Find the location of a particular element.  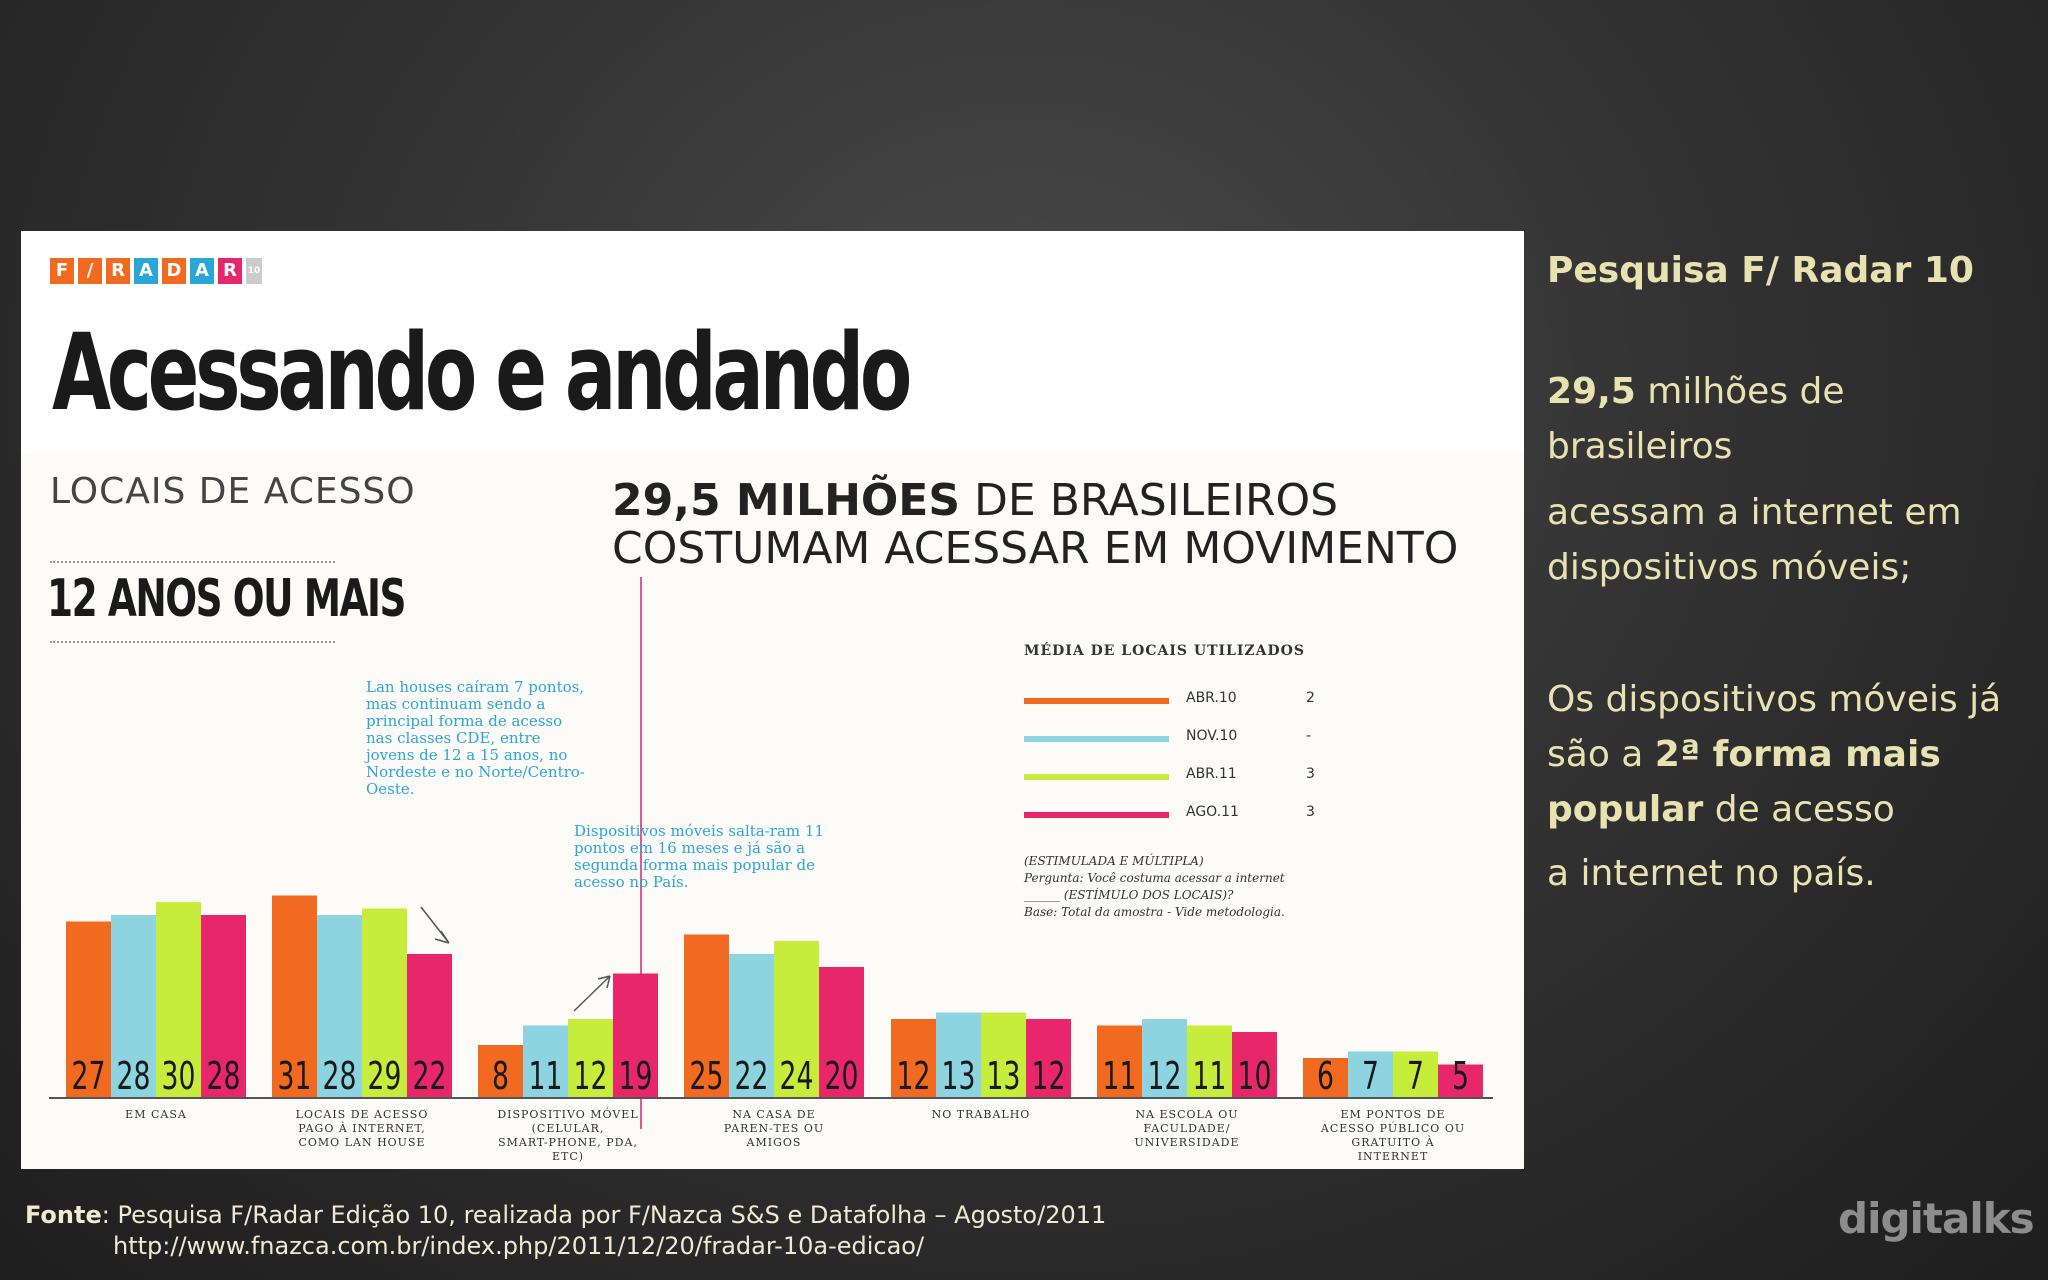

locais-title: LOCAIS DE ACESSO is located at coordinates (233, 491).